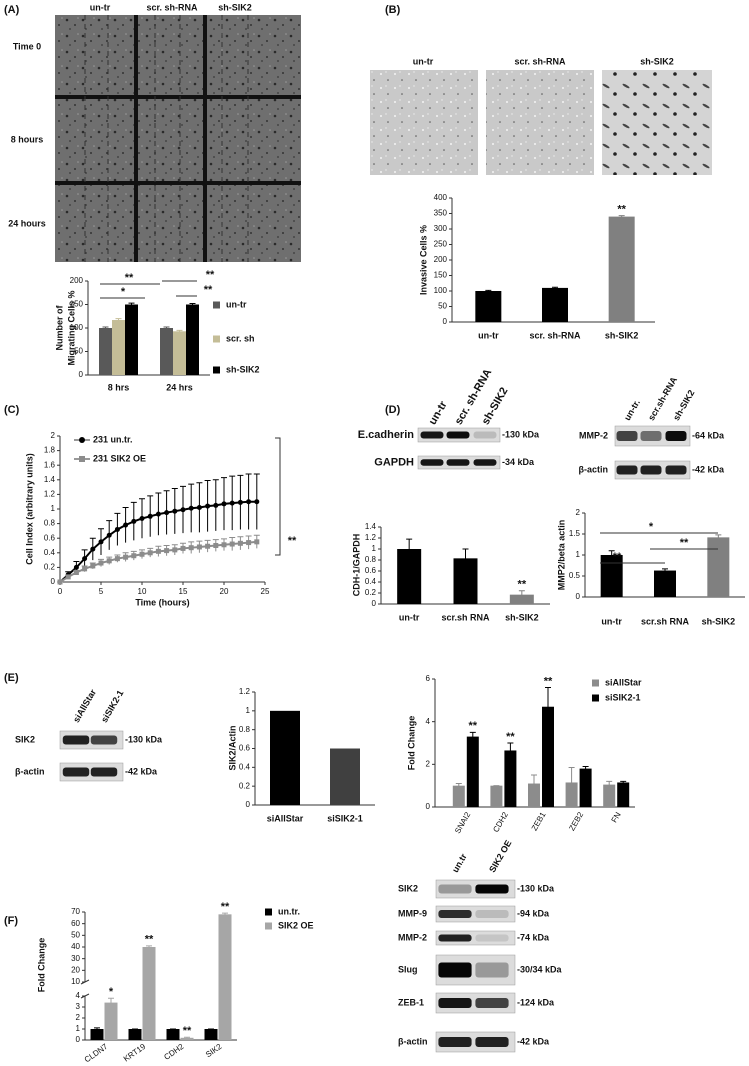  Describe the element at coordinates (236, 304) in the screenshot. I see `legend-label: un-tr` at that location.